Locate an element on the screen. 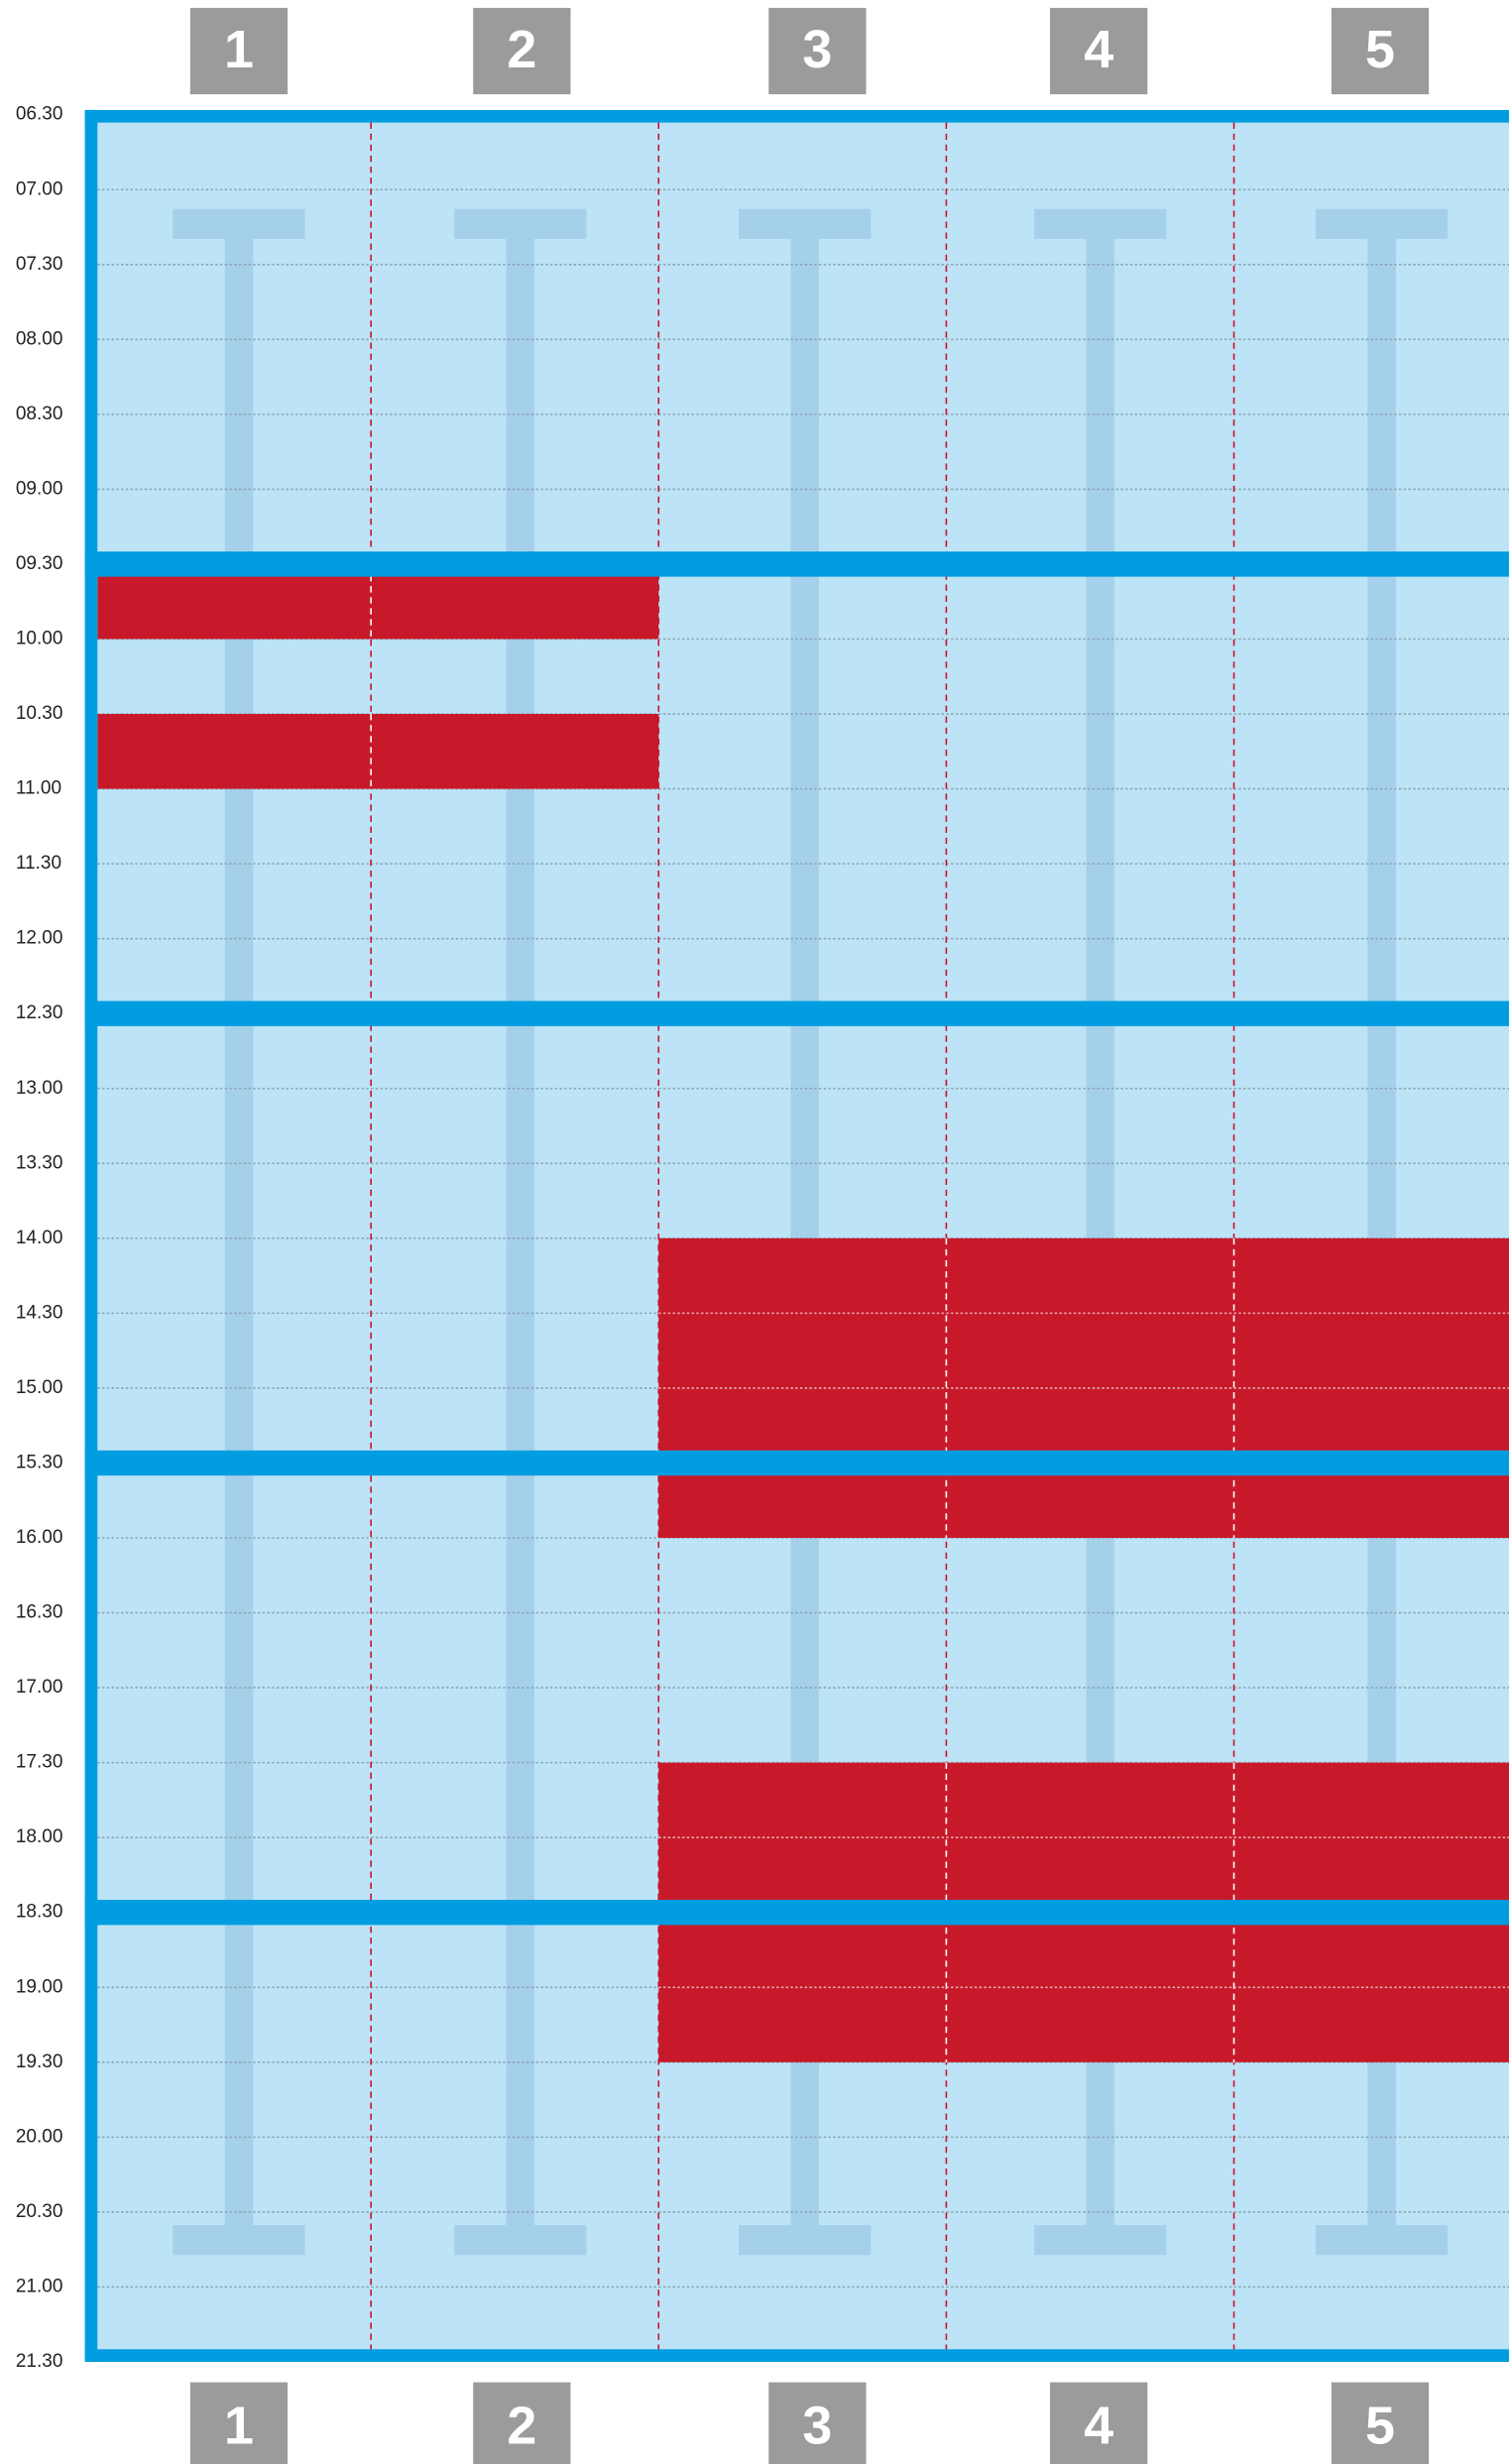  time-label: 20.30 is located at coordinates (39, 2211).